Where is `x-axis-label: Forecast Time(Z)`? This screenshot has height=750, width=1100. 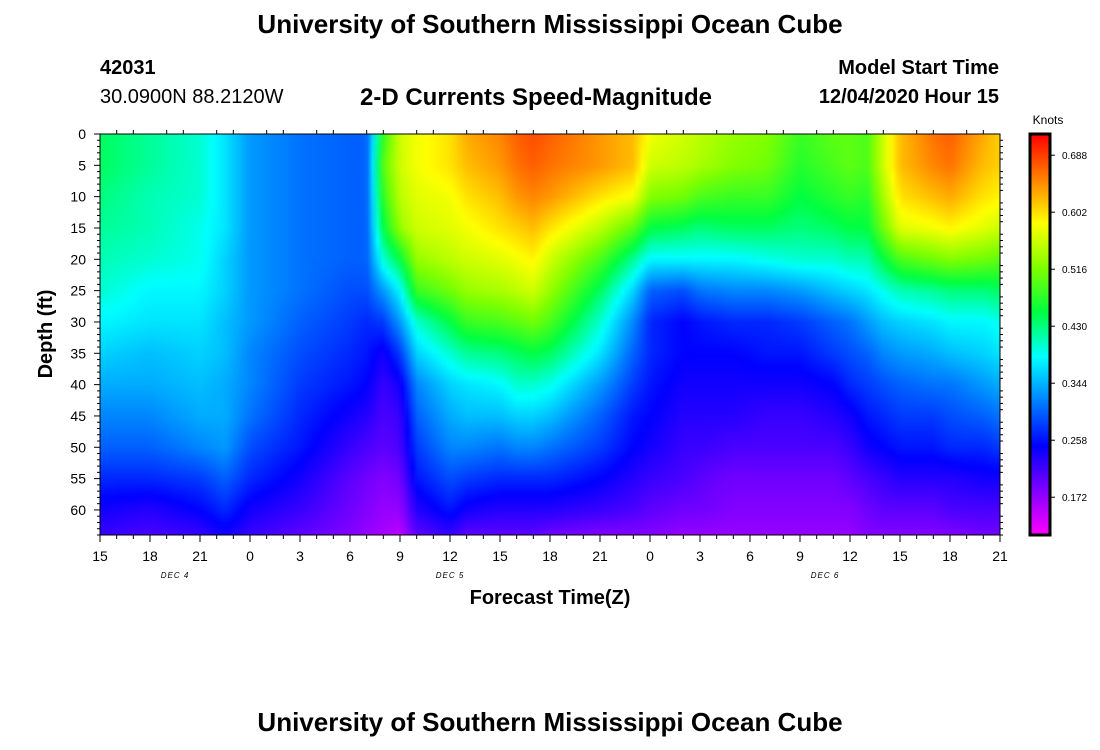
x-axis-label: Forecast Time(Z) is located at coordinates (550, 598).